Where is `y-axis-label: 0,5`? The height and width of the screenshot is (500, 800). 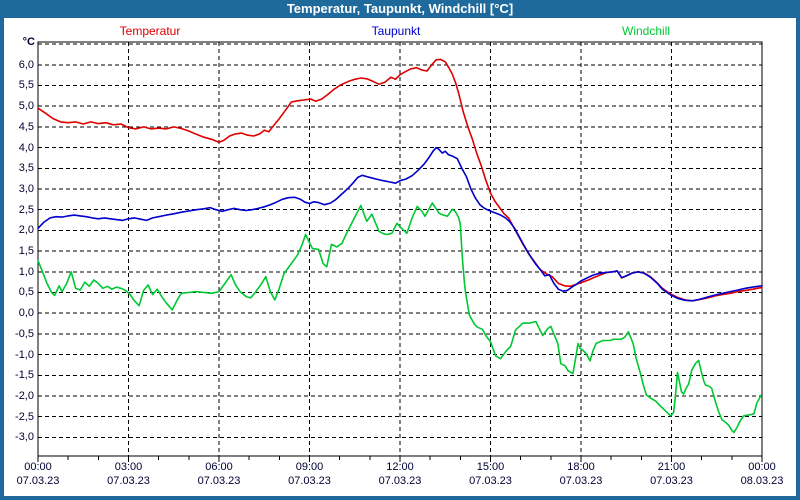 y-axis-label: 0,5 is located at coordinates (26, 292).